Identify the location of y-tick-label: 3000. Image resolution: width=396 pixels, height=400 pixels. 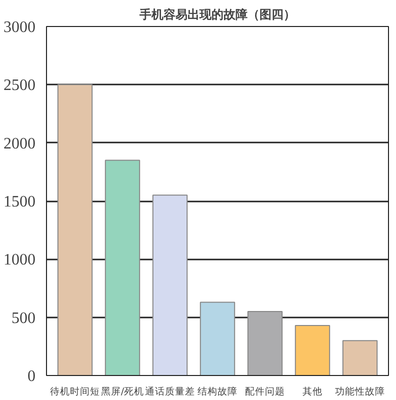
(20, 27).